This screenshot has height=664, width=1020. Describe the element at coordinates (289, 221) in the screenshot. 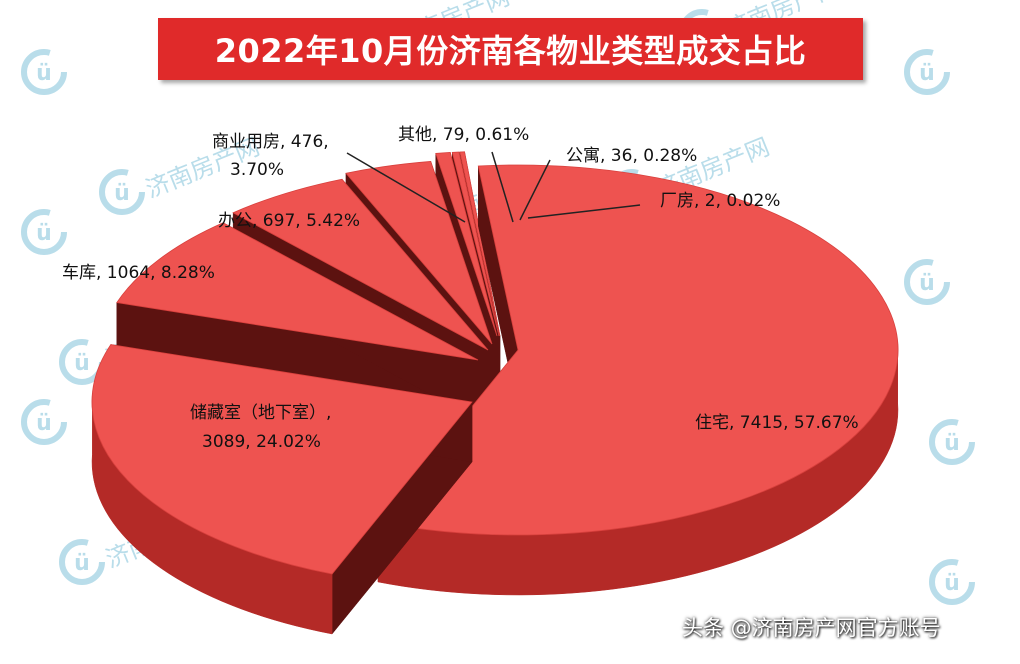

I see `data-label-3: 办公, 697, 5.42%` at that location.